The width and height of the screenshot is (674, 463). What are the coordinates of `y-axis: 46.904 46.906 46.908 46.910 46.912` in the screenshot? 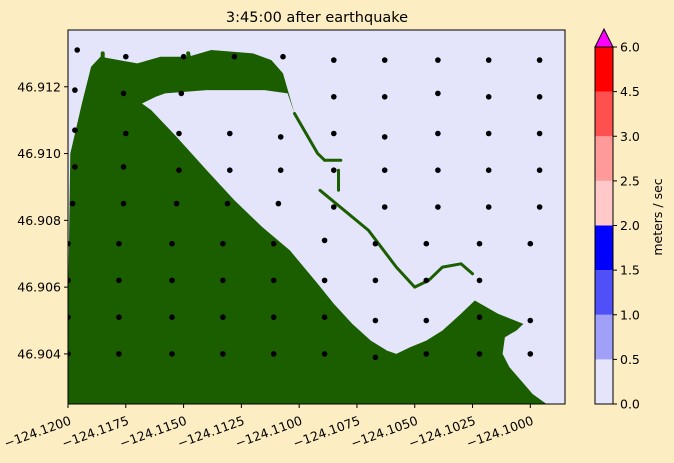 It's located at (42, 220).